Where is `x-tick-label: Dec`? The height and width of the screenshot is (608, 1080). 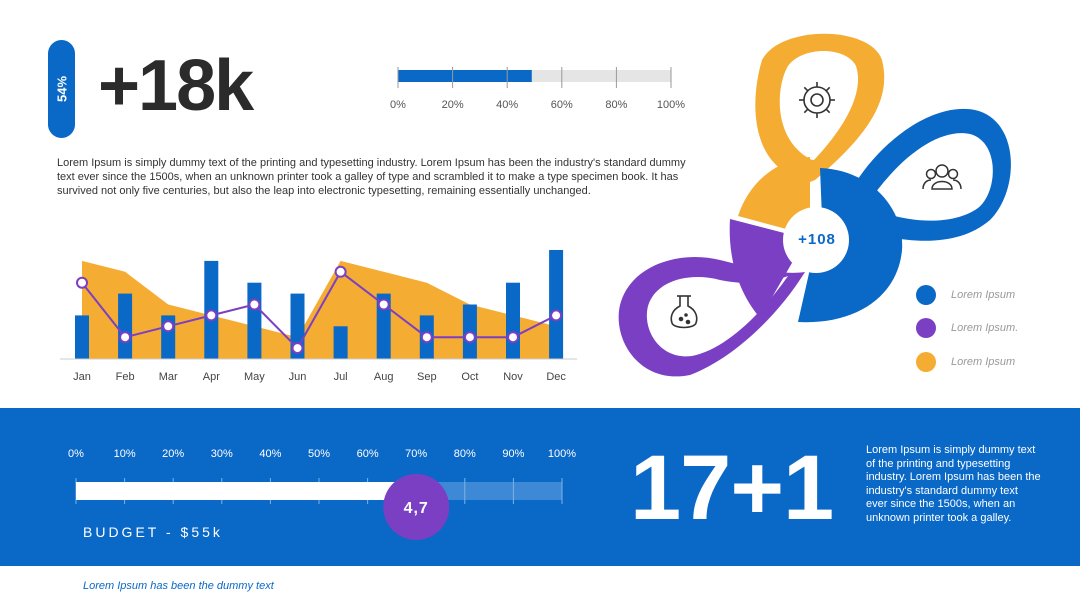 x-tick-label: Dec is located at coordinates (556, 377).